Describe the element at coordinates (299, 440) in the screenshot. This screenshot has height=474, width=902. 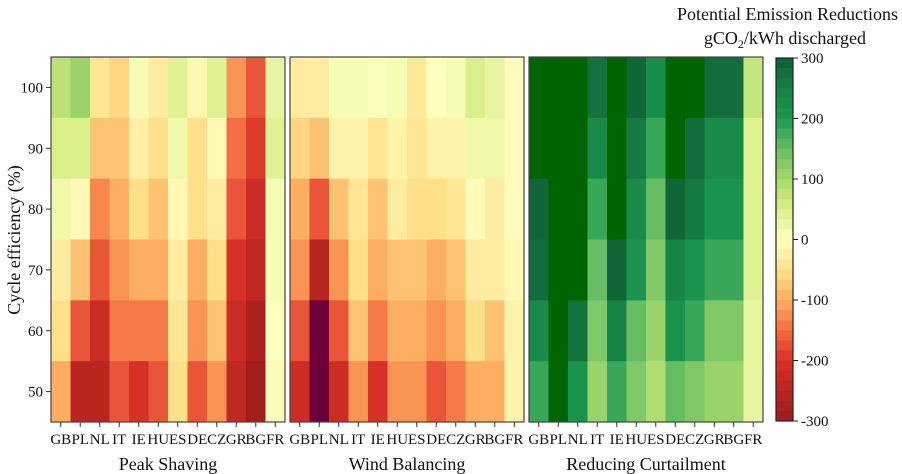
I see `x-tick-label: GB` at that location.